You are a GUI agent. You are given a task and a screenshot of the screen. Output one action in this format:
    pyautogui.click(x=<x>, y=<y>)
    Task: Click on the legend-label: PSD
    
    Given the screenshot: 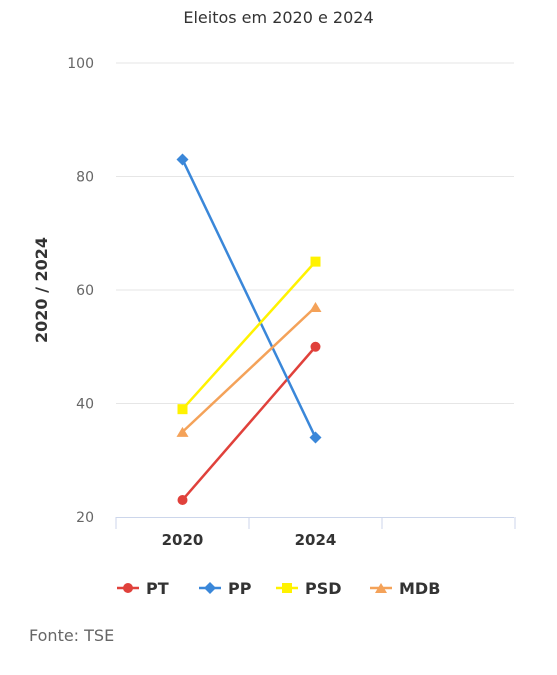 What is the action you would take?
    pyautogui.click(x=323, y=588)
    